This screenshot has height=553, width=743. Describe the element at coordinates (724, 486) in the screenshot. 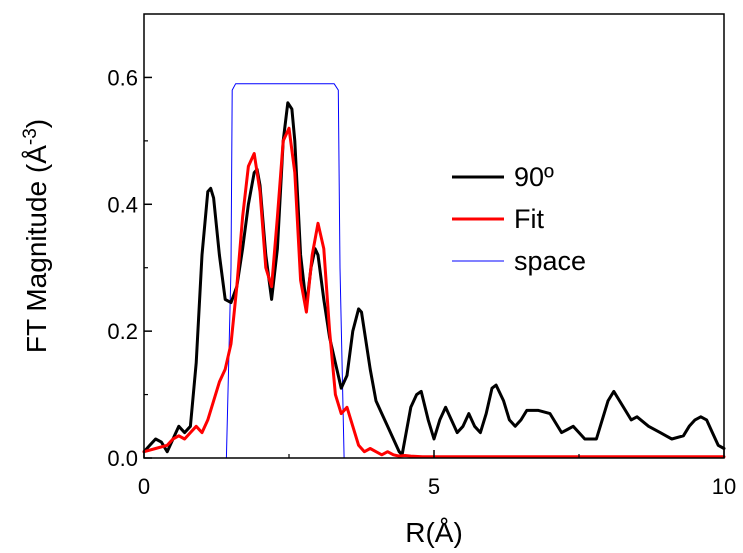

I see `x-tick-label: 10` at that location.